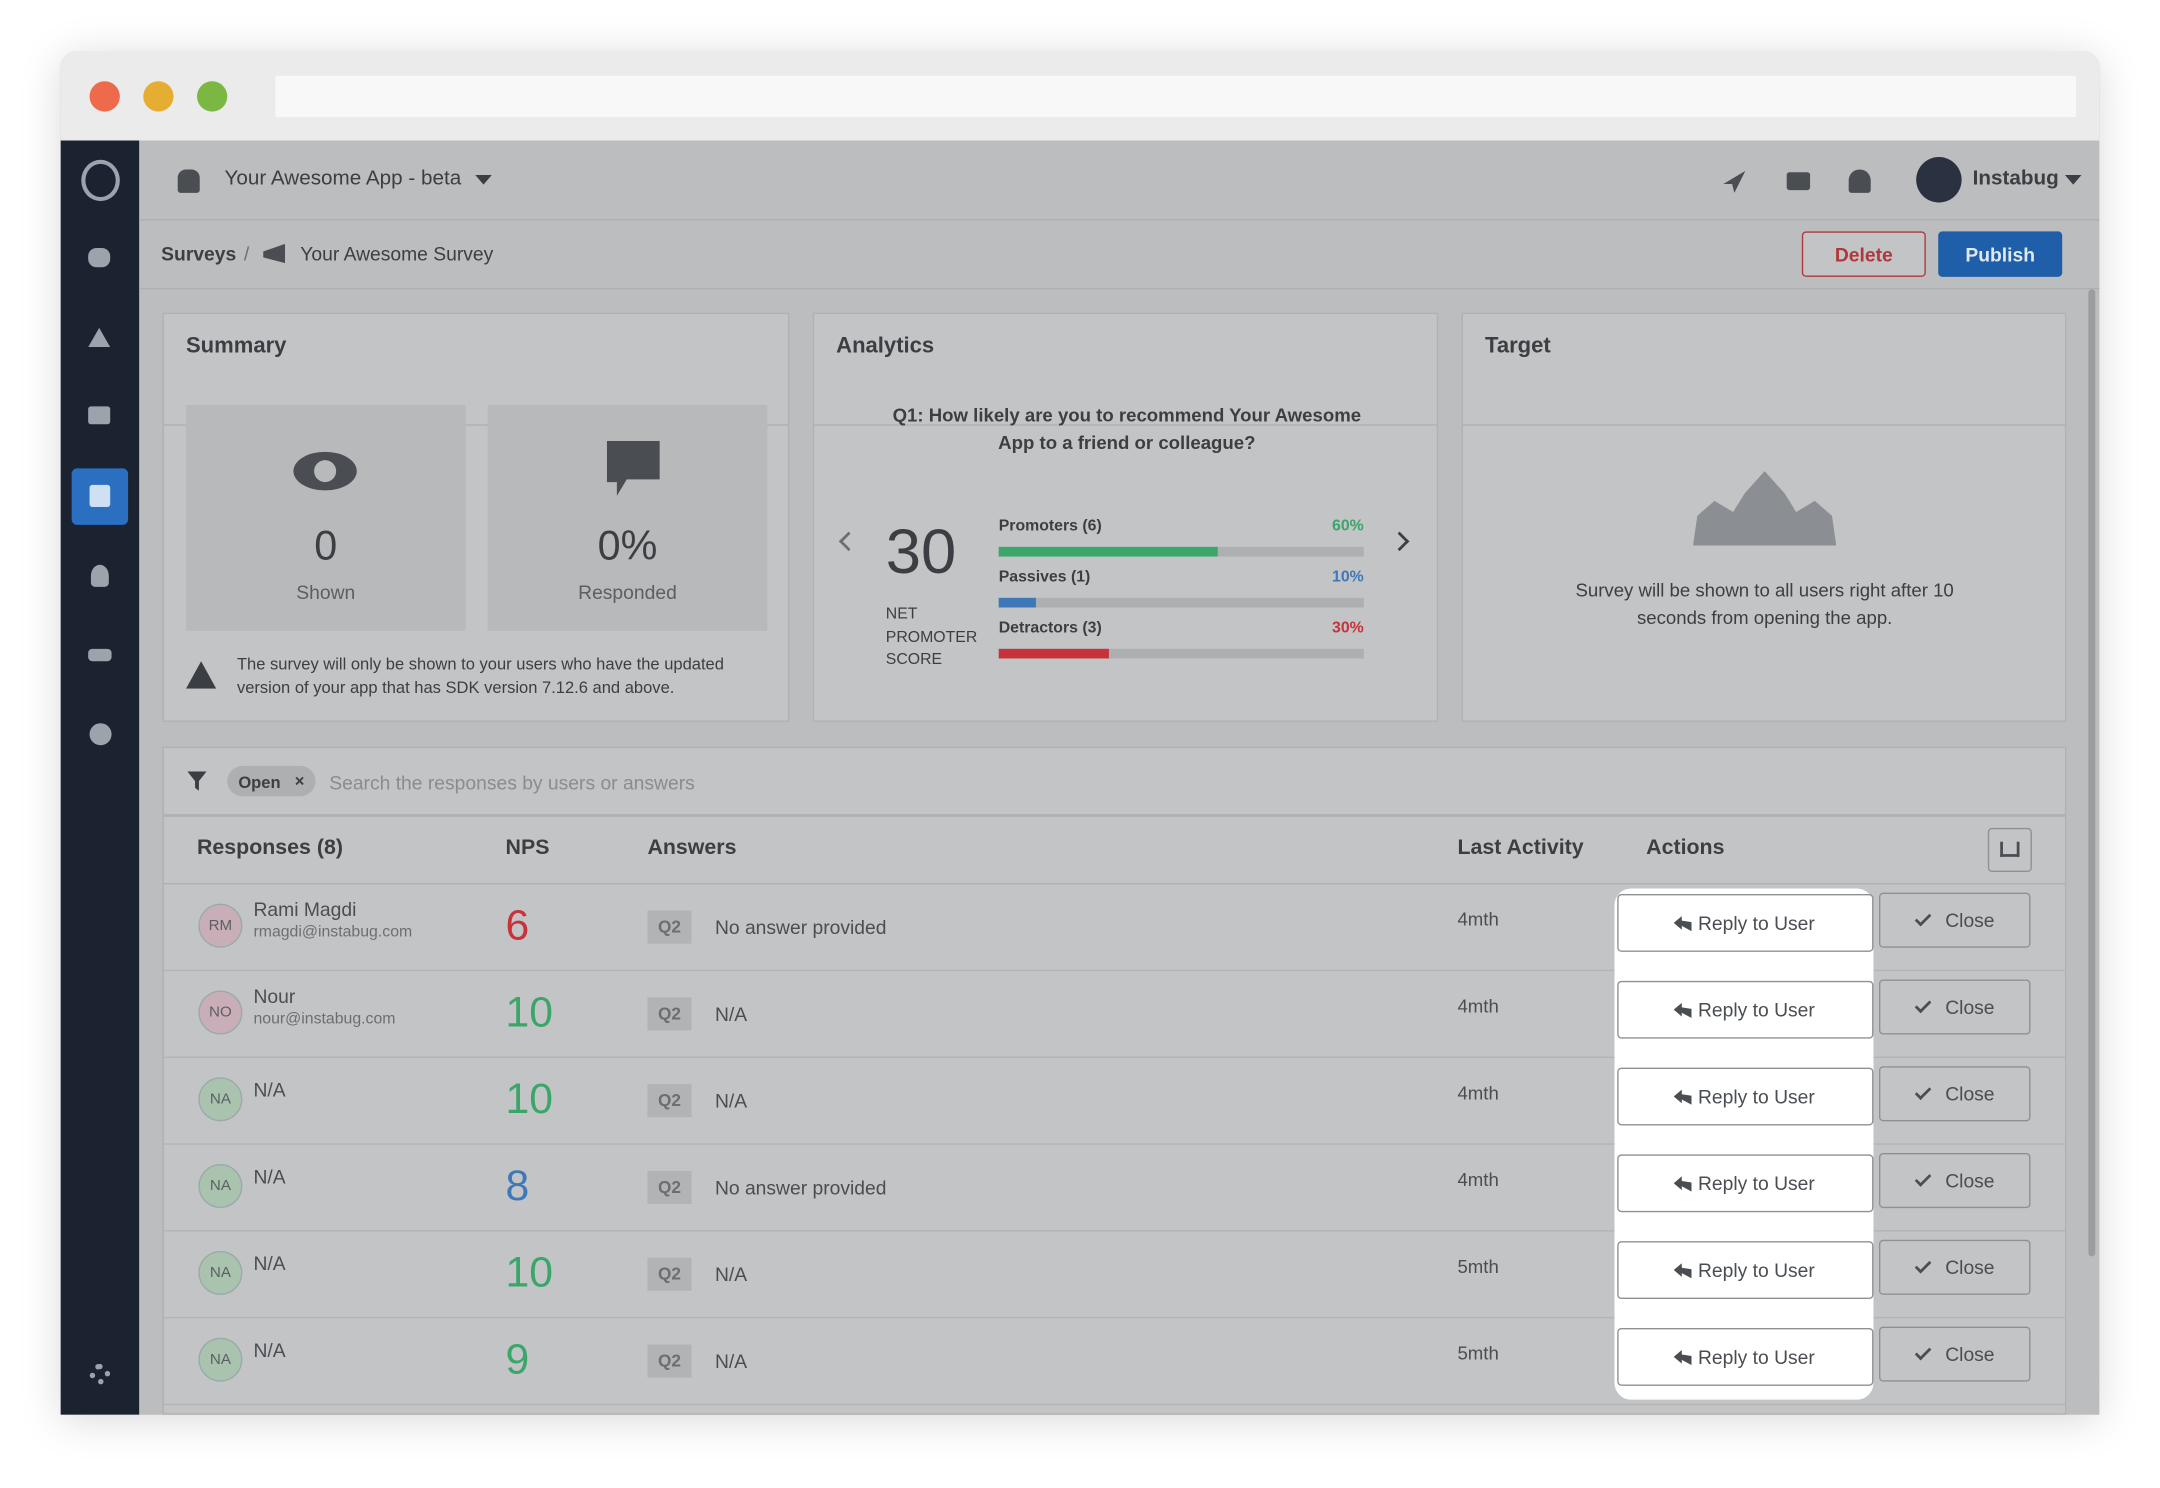 The image size is (2160, 1488). What do you see at coordinates (517, 1359) in the screenshot?
I see `nps-value: 9` at bounding box center [517, 1359].